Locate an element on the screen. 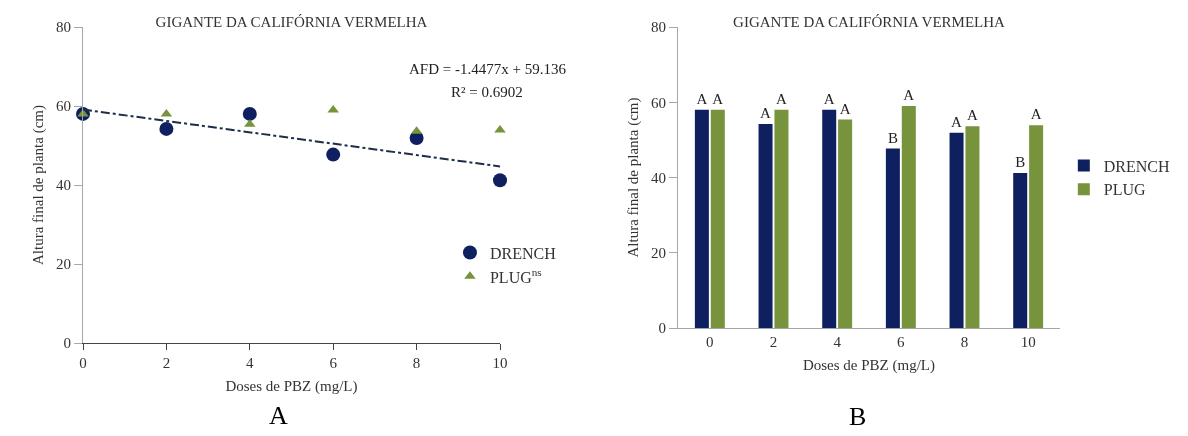  legend-label: PLUG is located at coordinates (1125, 190).